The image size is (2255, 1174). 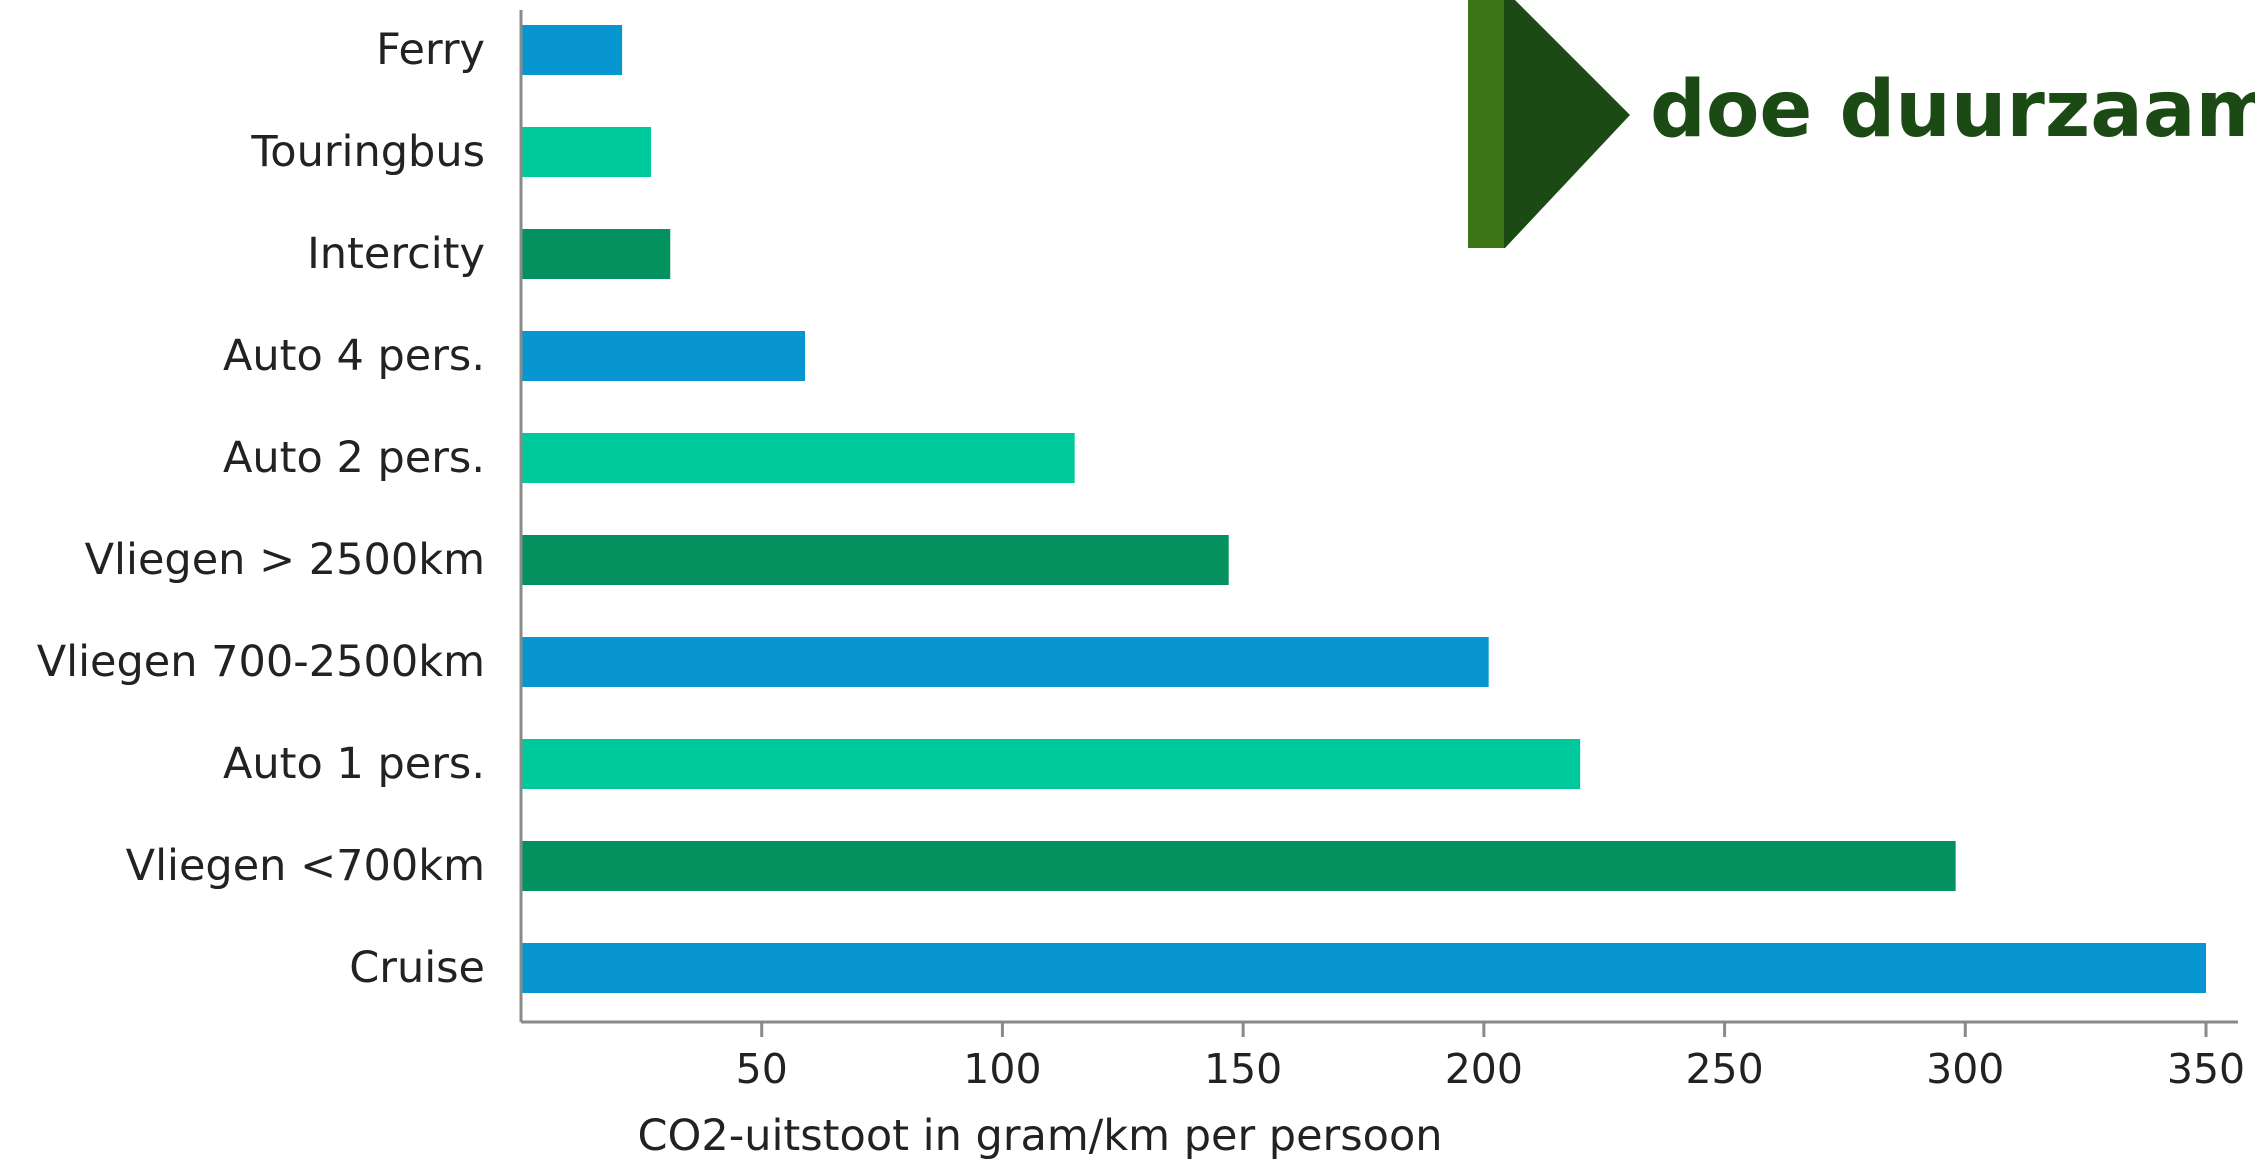 What do you see at coordinates (1965, 1069) in the screenshot?
I see `x-tick-label: 300` at bounding box center [1965, 1069].